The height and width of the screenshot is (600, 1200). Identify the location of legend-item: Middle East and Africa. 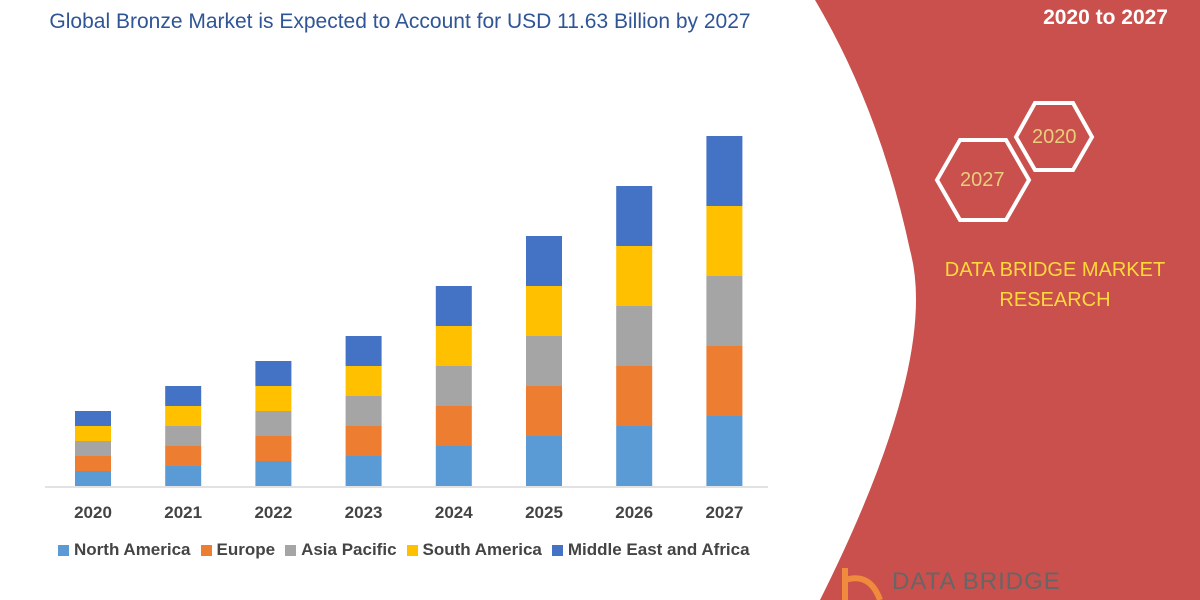
(650, 550).